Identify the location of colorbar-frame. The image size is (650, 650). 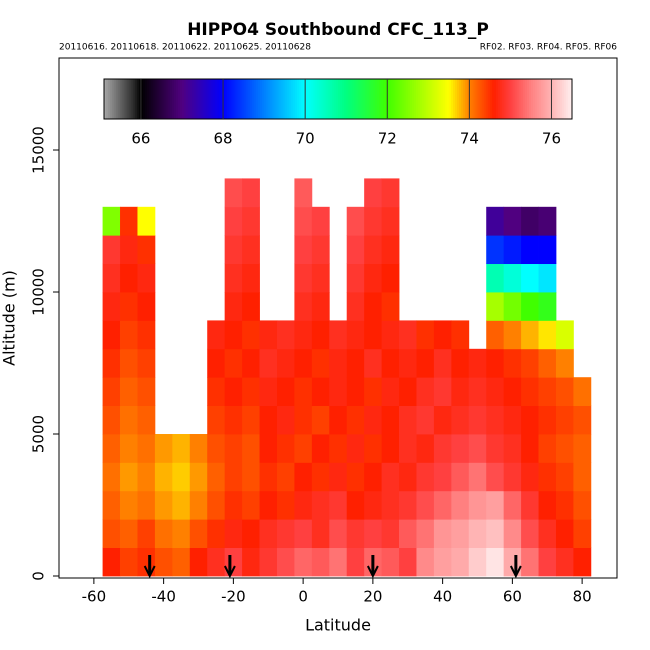
(338, 99).